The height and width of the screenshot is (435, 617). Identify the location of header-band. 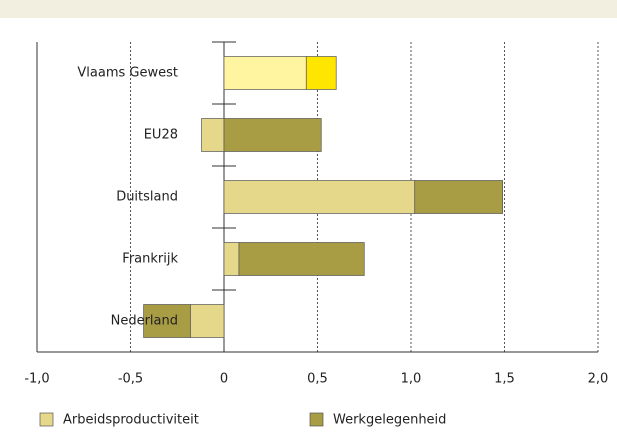
(308, 9).